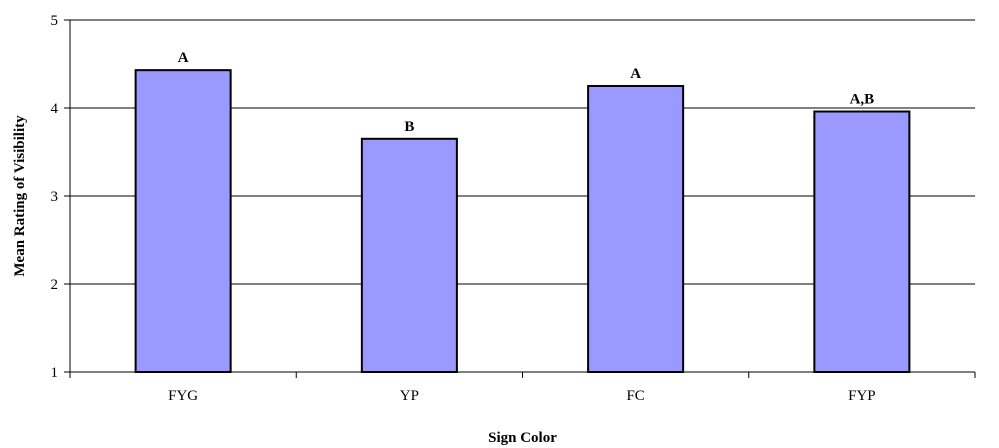 The height and width of the screenshot is (448, 999). I want to click on x-ticks: FYG YP FC FYP, so click(522, 388).